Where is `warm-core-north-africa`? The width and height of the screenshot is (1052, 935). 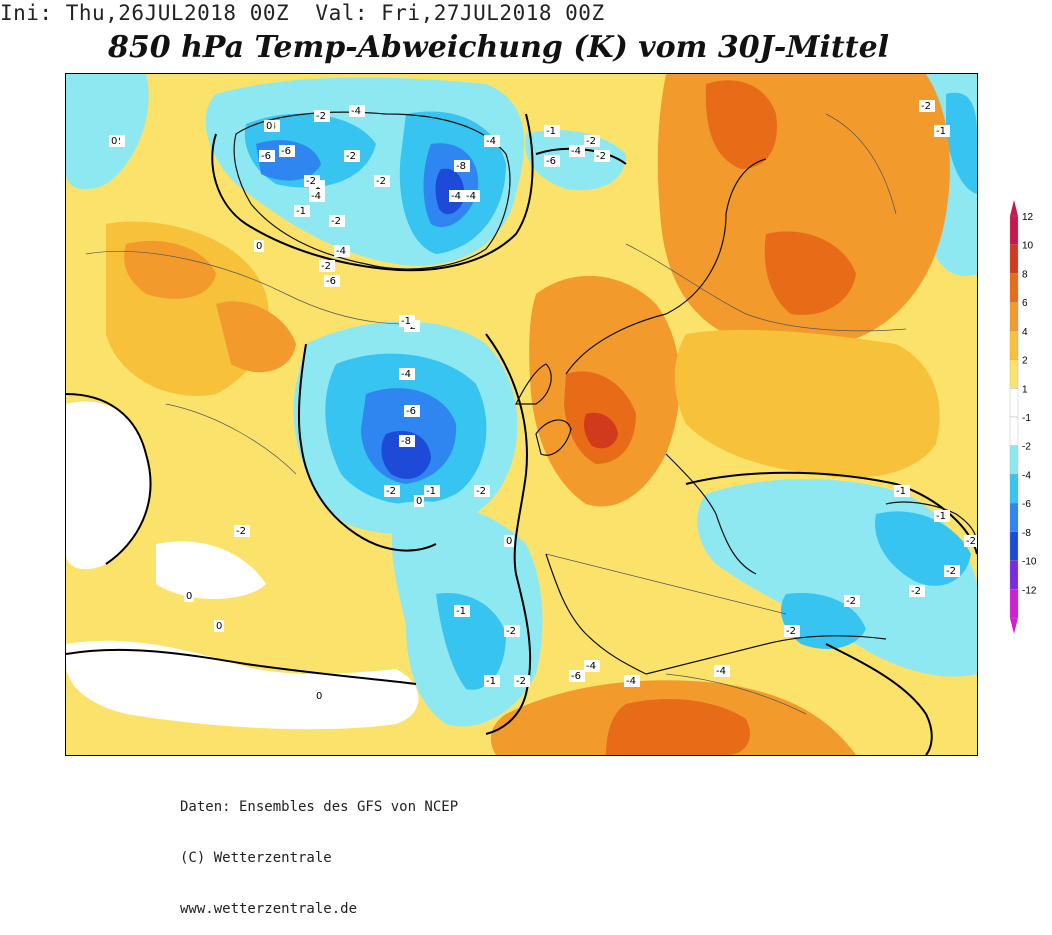
warm-core-north-africa is located at coordinates (678, 727).